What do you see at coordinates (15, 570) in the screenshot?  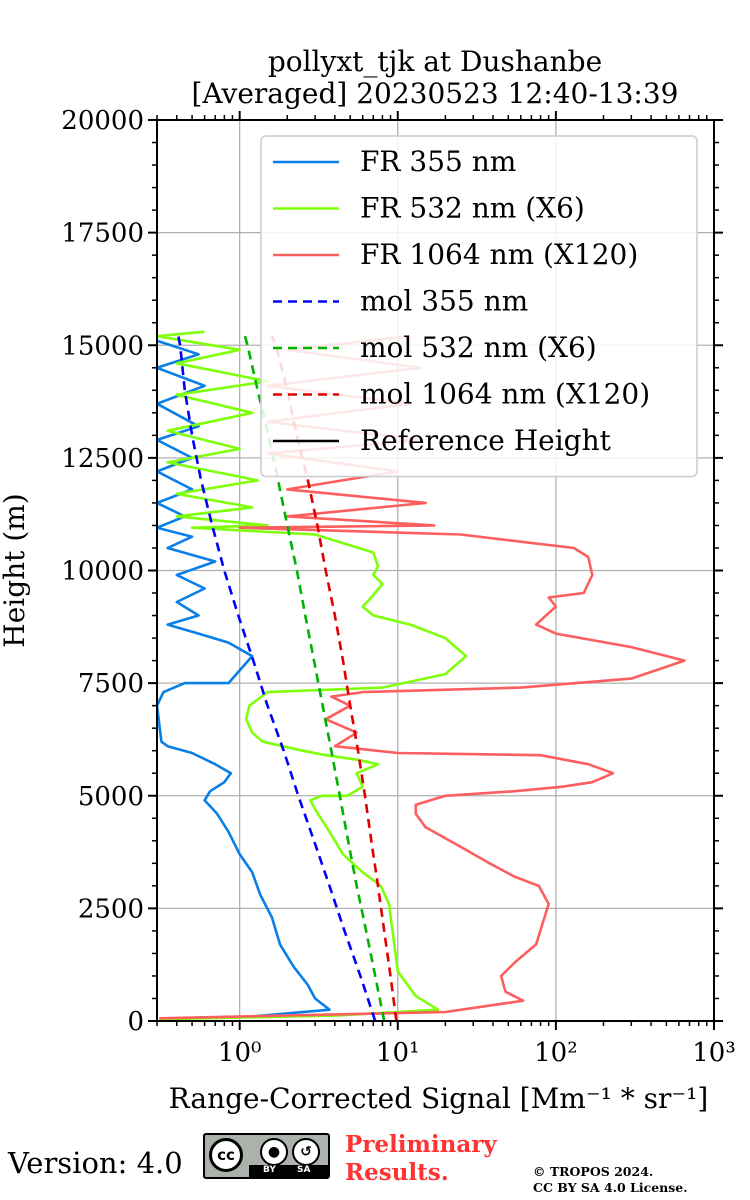 I see `y-axis-label: Height (m)` at bounding box center [15, 570].